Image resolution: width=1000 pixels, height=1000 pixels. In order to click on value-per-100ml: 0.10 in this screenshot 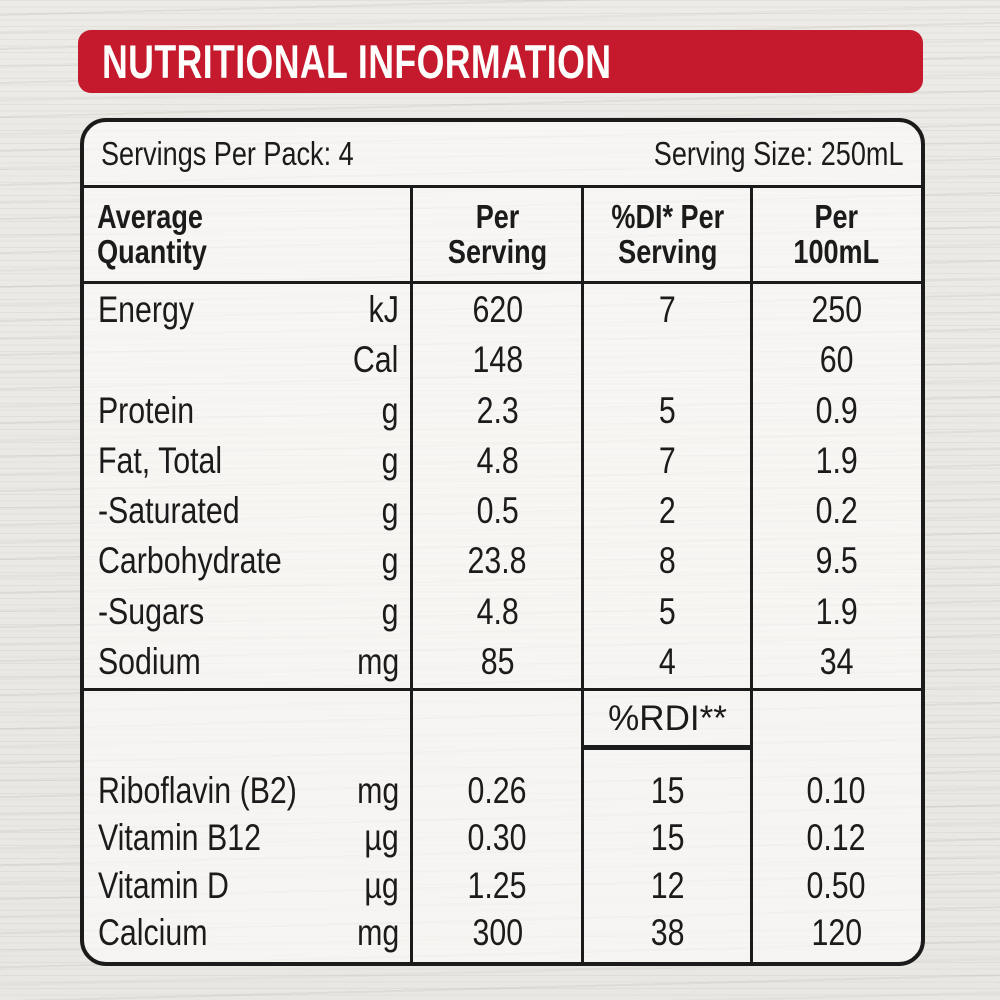, I will do `click(836, 790)`.